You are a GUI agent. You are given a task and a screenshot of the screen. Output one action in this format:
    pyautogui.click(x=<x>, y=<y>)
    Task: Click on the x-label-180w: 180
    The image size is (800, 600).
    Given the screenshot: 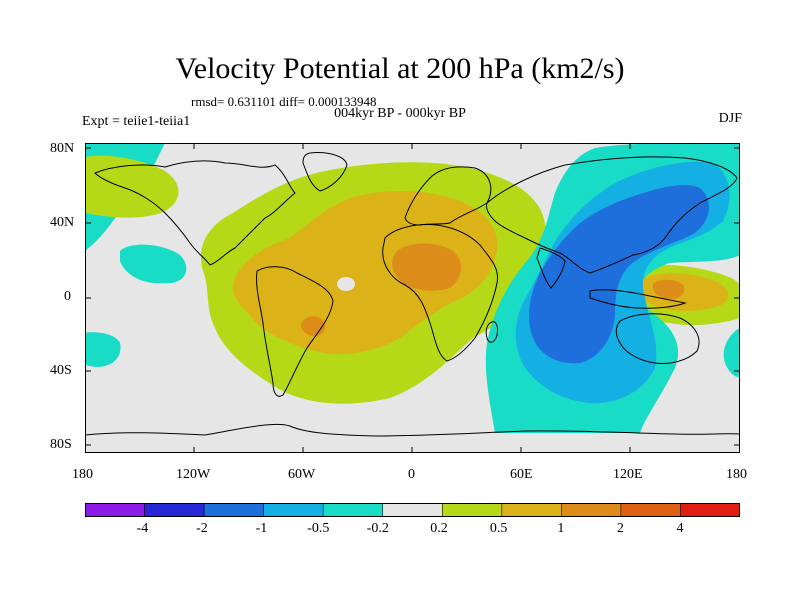 What is the action you would take?
    pyautogui.click(x=82, y=474)
    